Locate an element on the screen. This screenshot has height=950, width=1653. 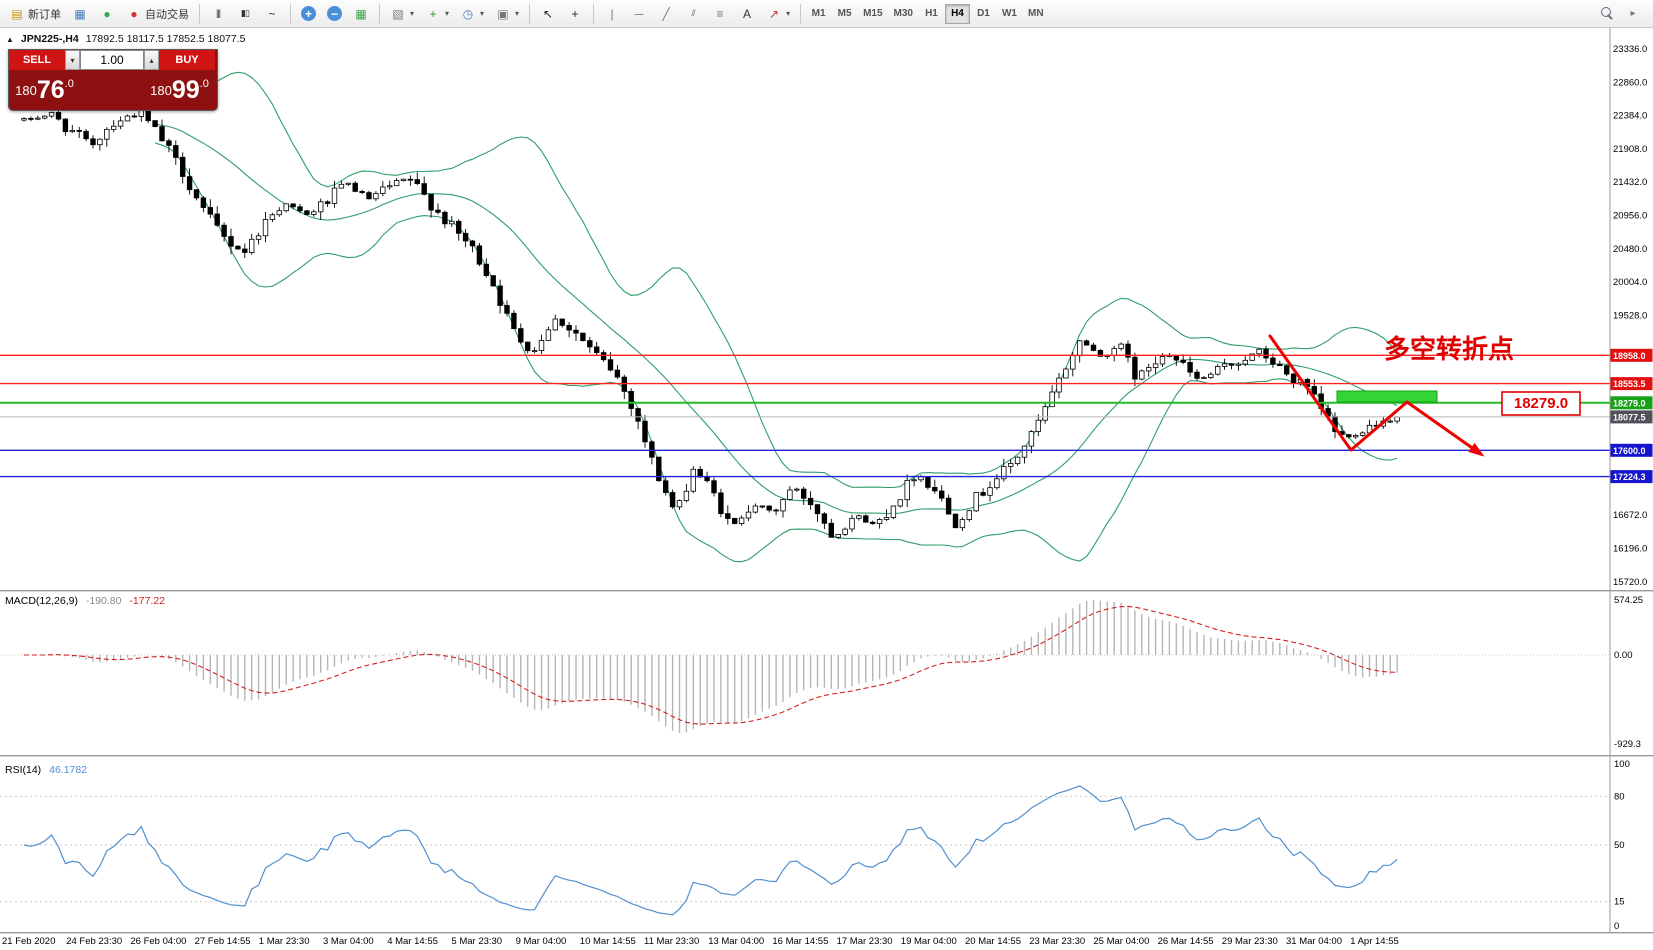
indicators-button: + ▾ is located at coordinates (437, 14).